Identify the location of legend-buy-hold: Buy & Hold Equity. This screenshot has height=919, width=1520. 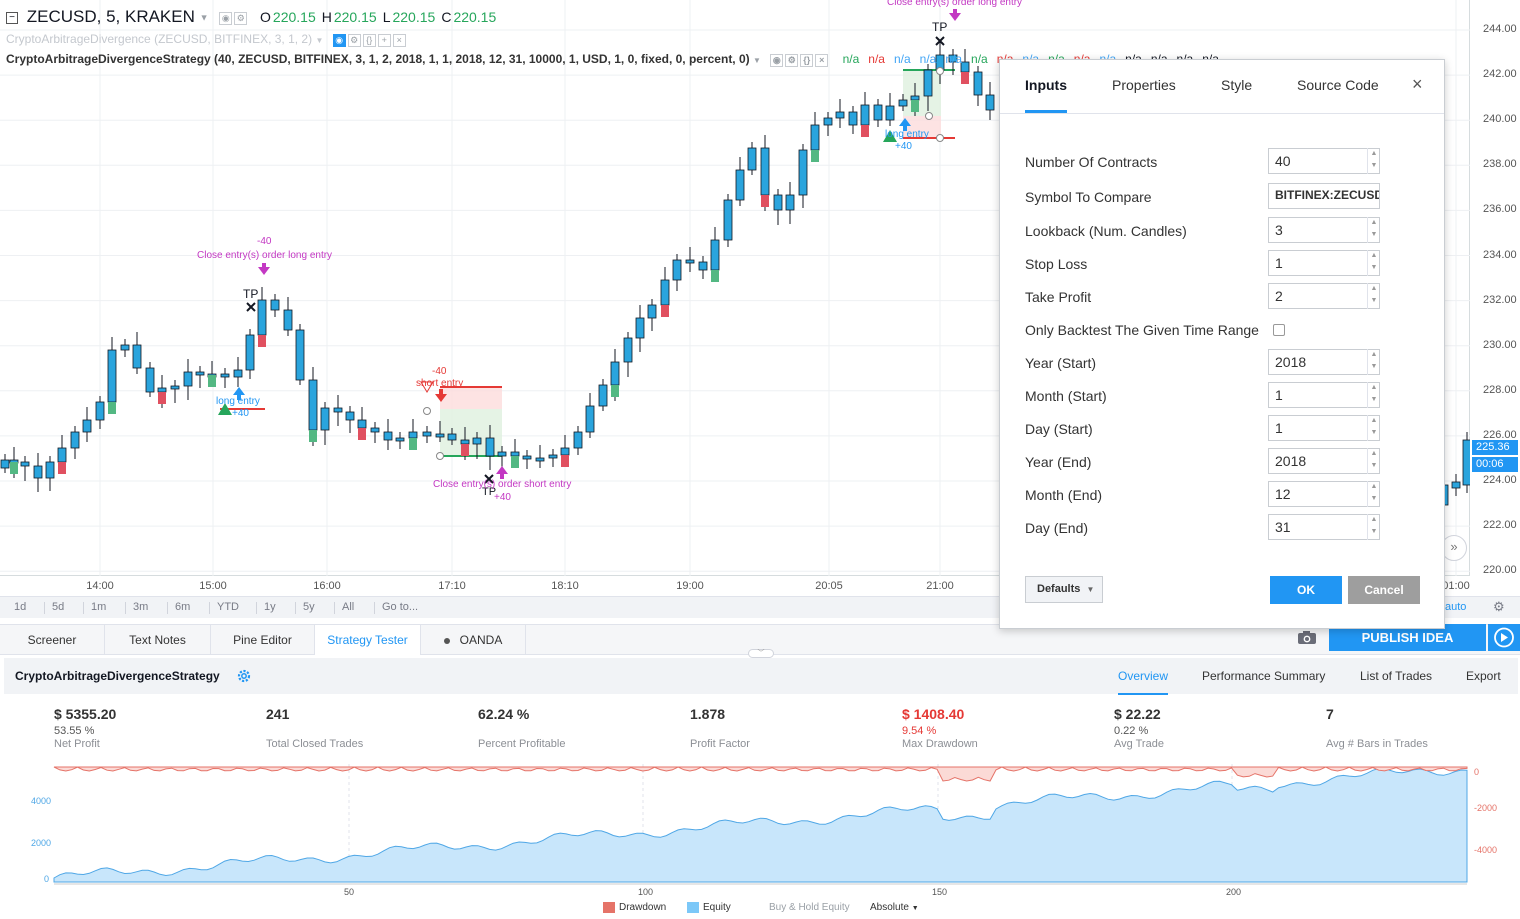
(809, 907).